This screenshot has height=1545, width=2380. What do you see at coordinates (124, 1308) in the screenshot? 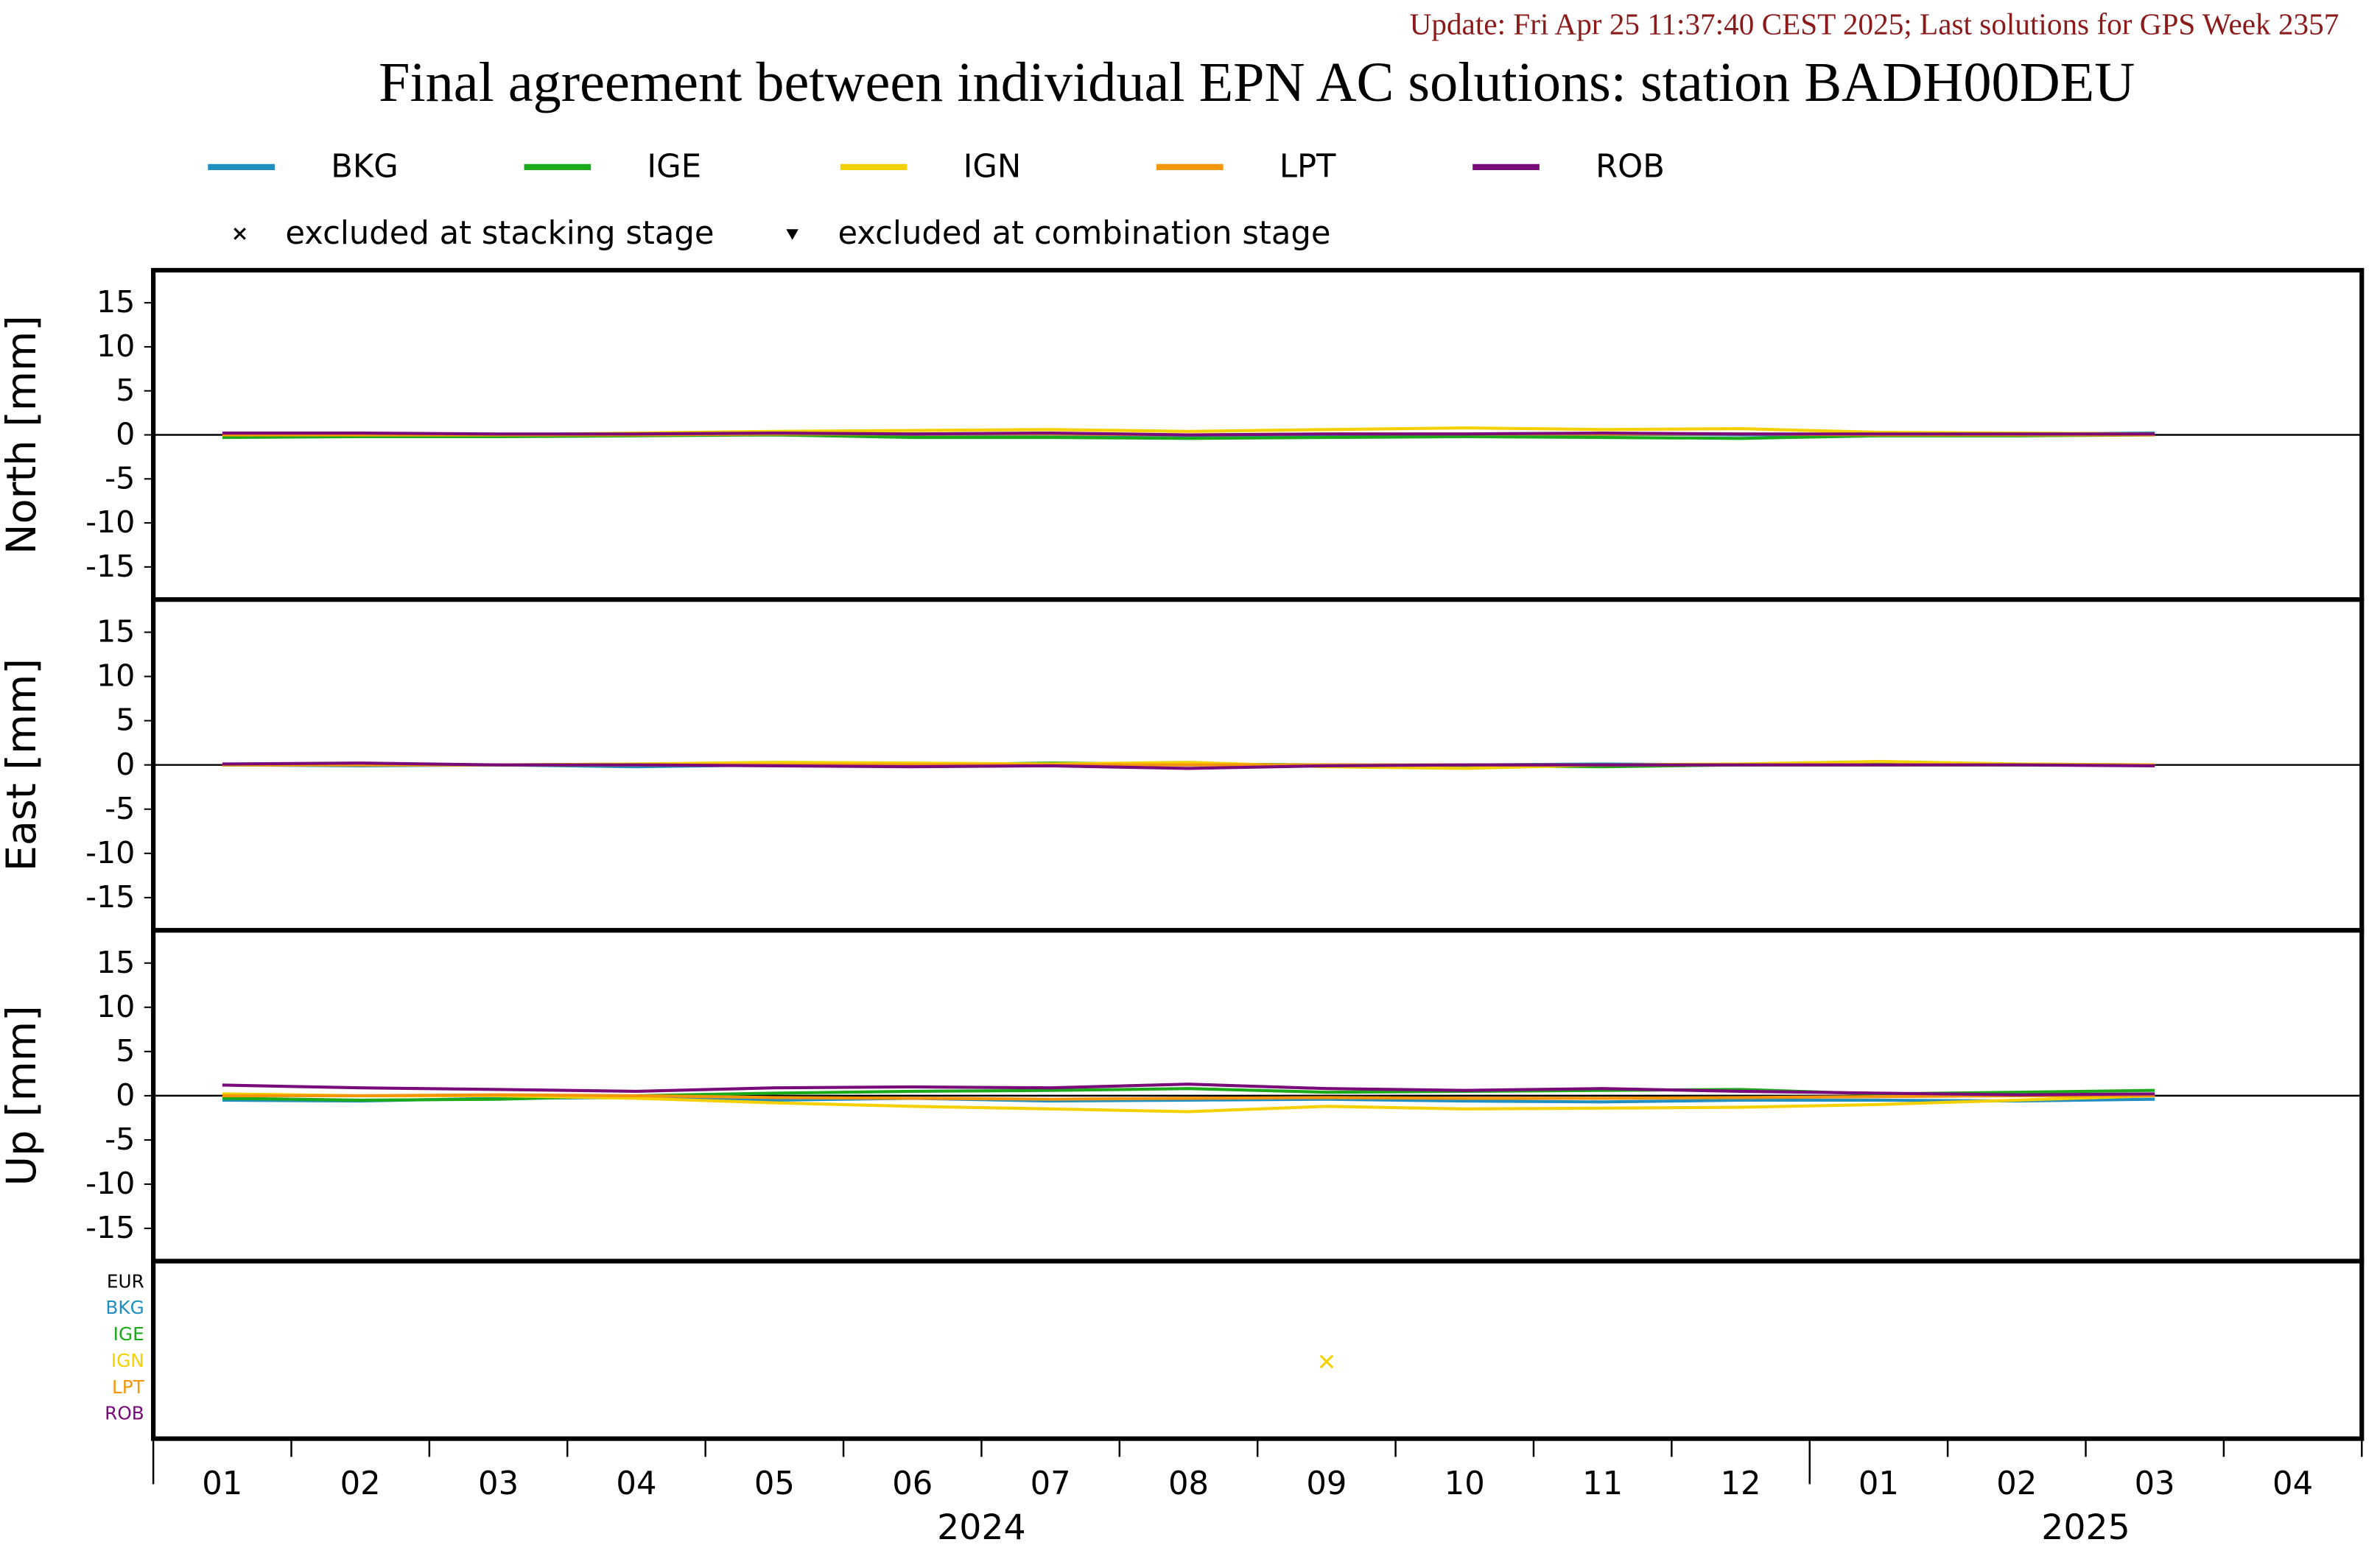
I see `row-label: BKG` at bounding box center [124, 1308].